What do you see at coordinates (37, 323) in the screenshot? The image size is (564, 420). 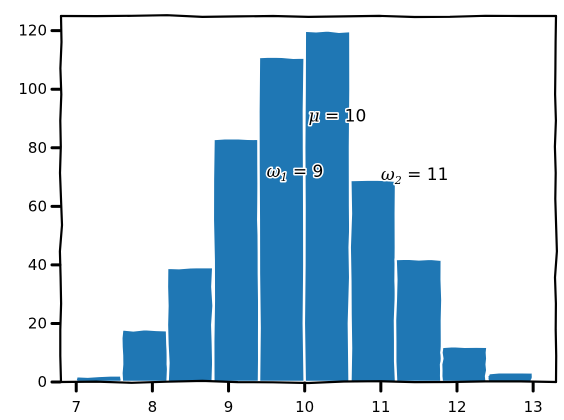 I see `y-tick-label: 20` at bounding box center [37, 323].